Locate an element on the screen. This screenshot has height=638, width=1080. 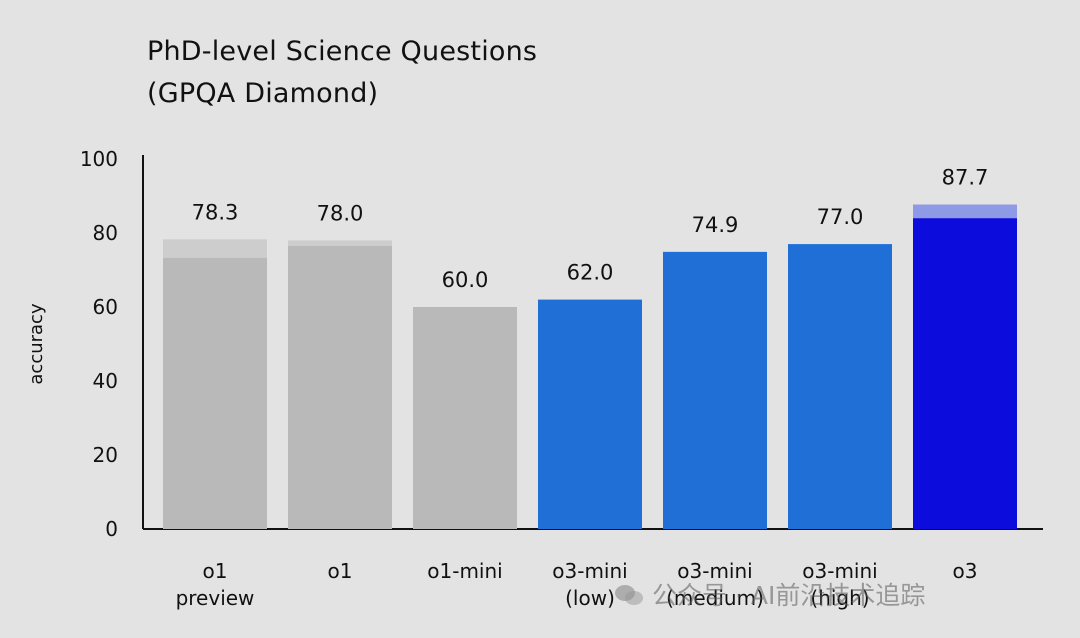
x-tick-label: (low) is located at coordinates (590, 598).